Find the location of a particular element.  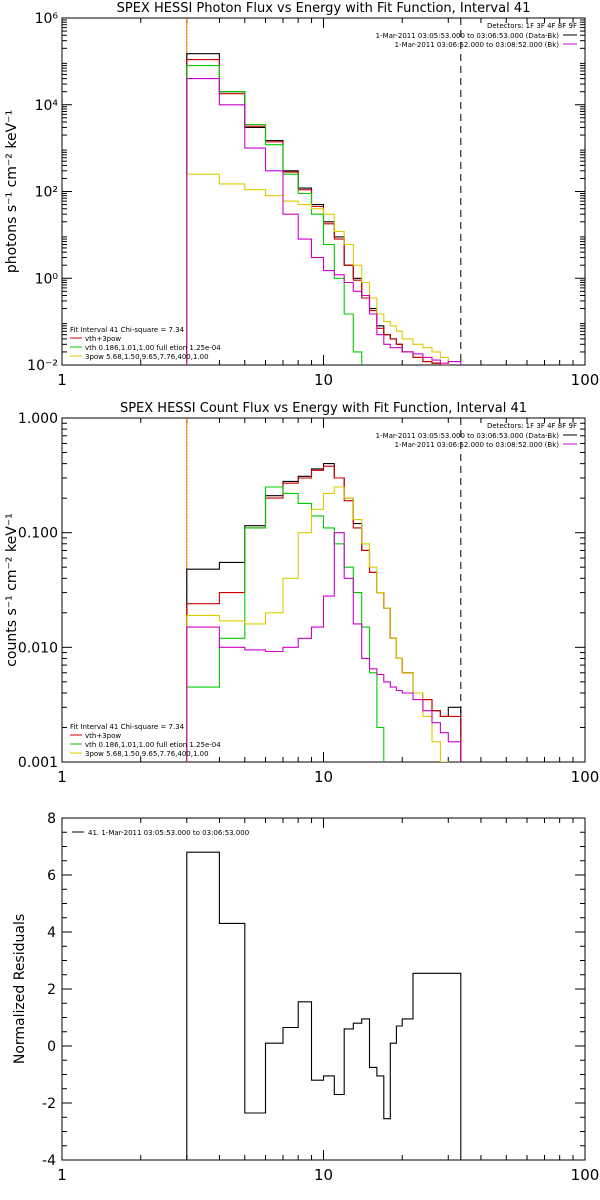

y-tick-label: 1.000 is located at coordinates (38, 419).